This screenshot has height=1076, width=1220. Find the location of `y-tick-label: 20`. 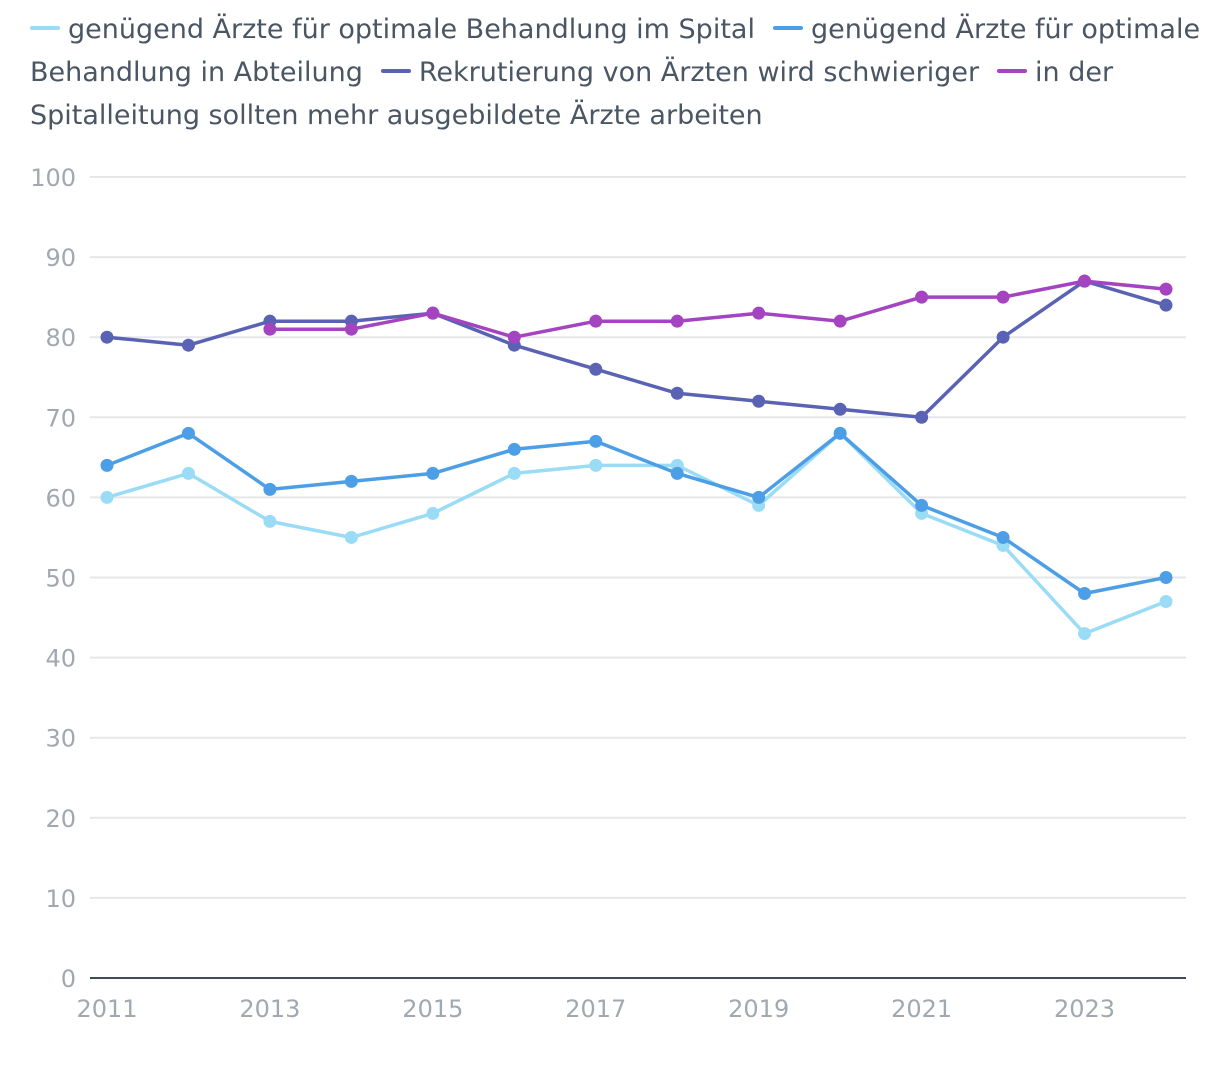

y-tick-label: 20 is located at coordinates (60, 819).